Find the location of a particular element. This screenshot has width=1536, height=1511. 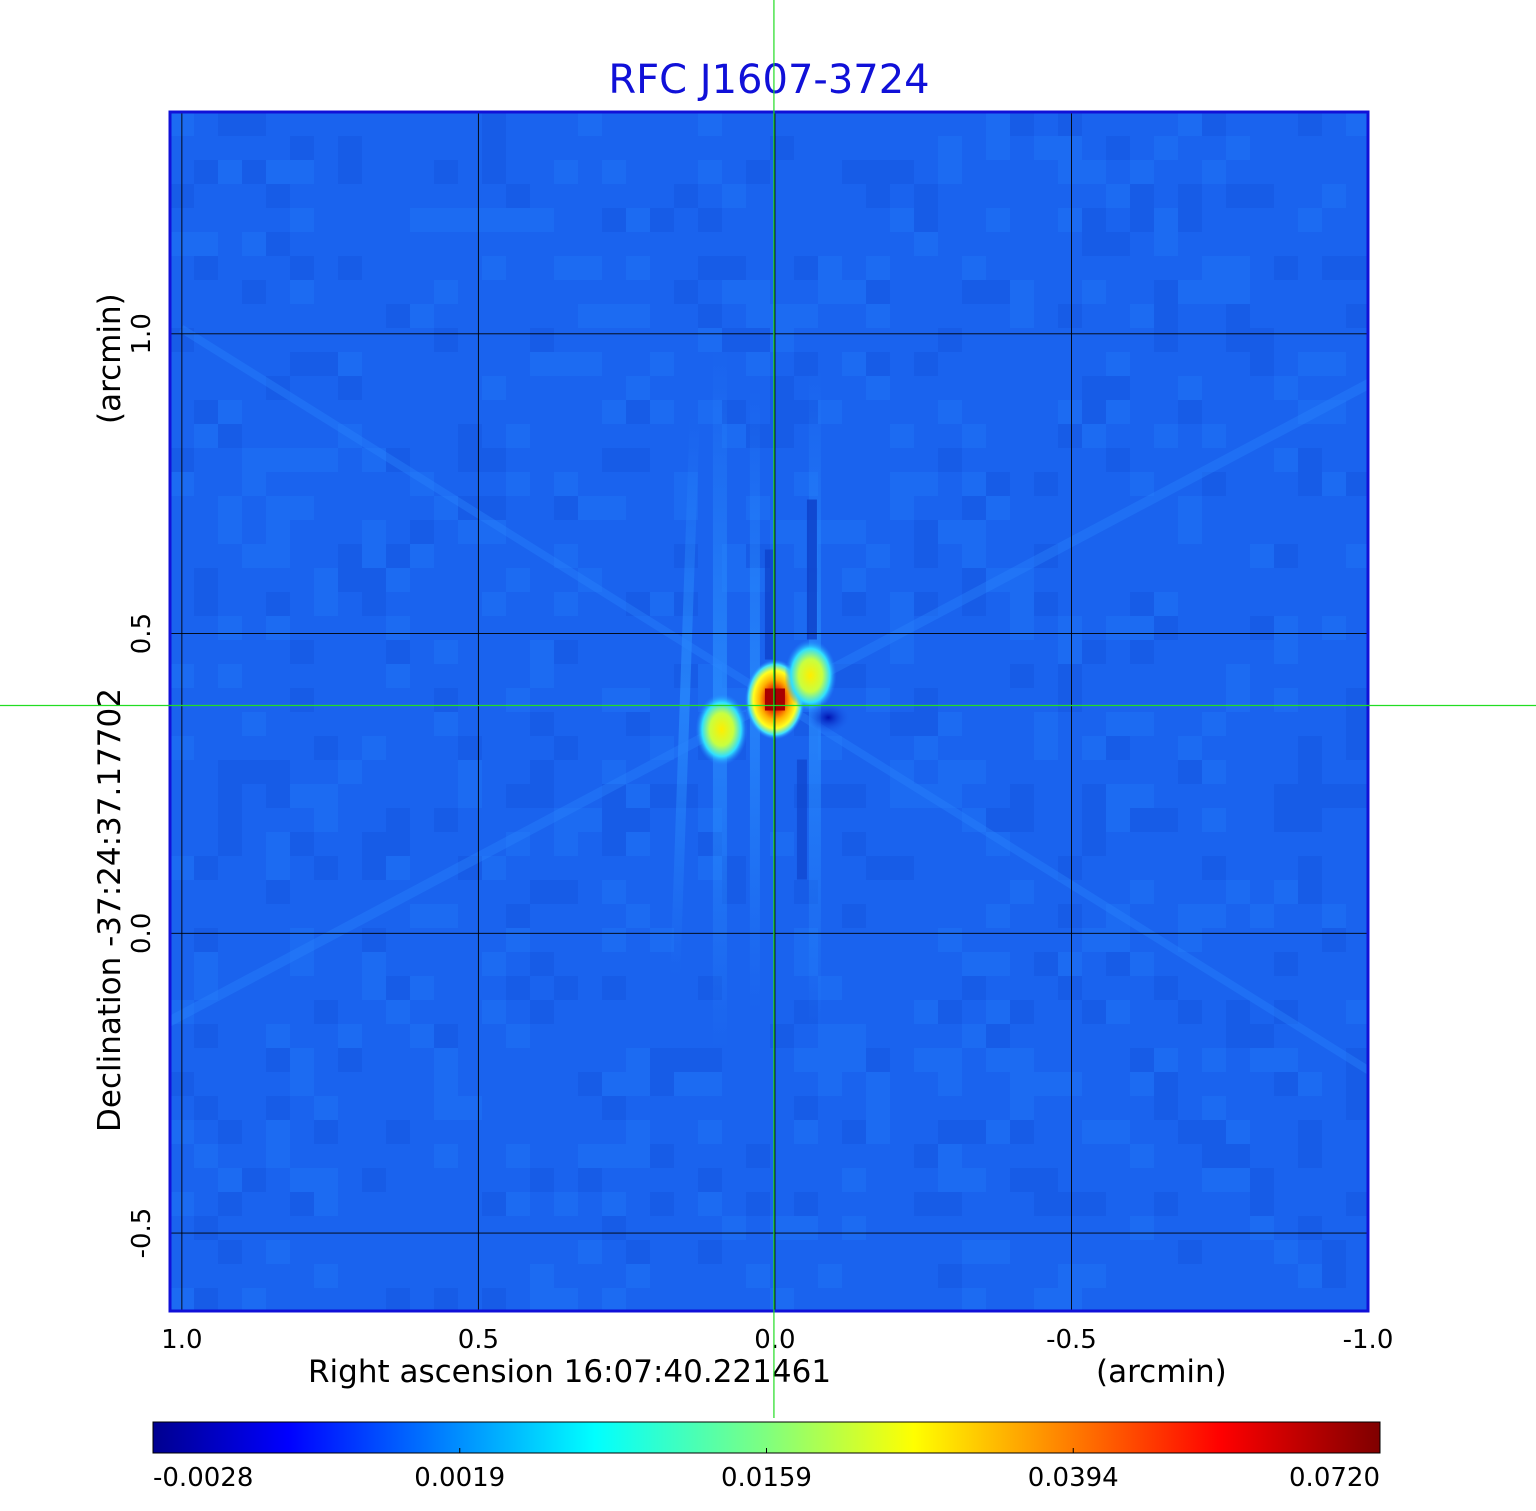

component-southeast-blob is located at coordinates (721, 729).